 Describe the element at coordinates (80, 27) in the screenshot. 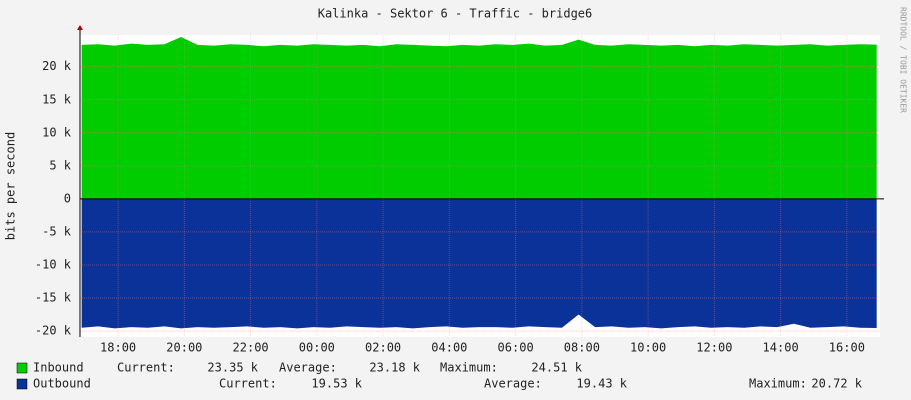

I see `axis-arrow` at that location.